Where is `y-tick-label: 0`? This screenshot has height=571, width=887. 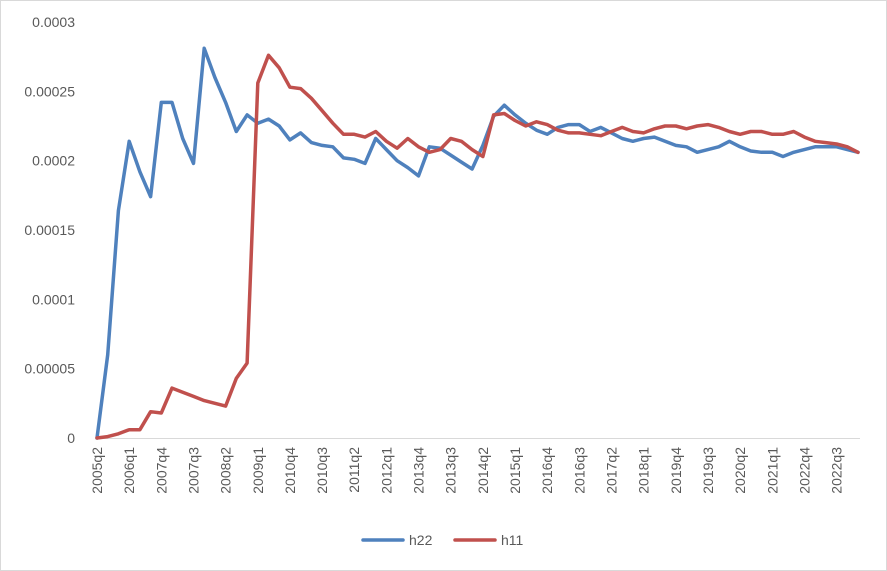 y-tick-label: 0 is located at coordinates (71, 438).